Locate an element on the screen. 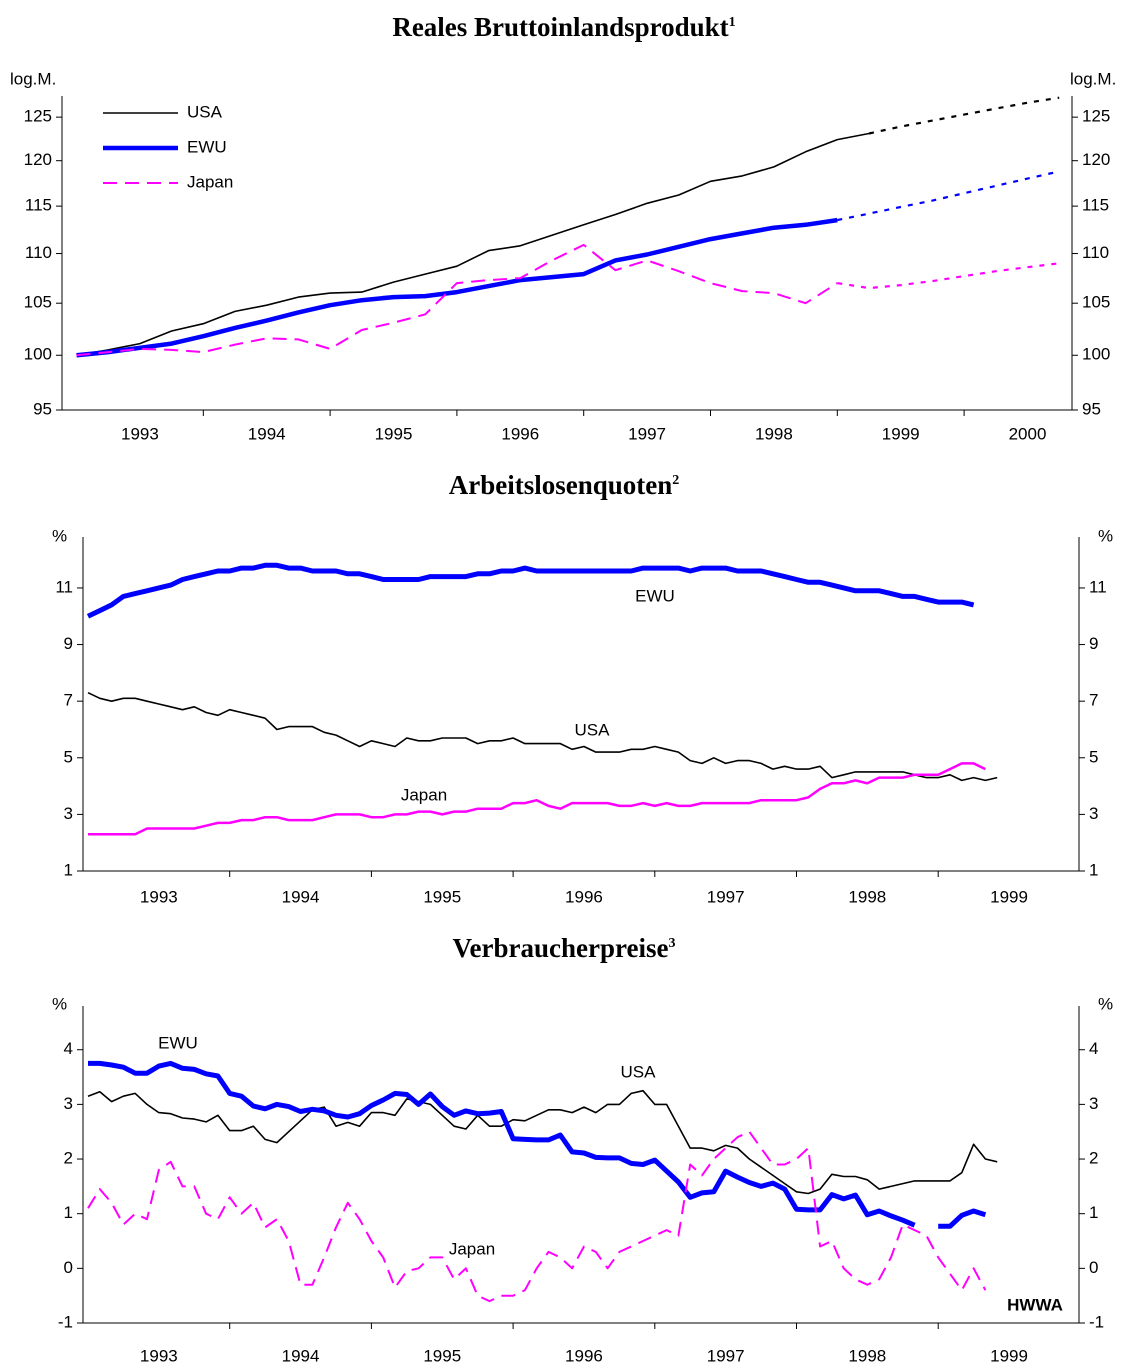 The height and width of the screenshot is (1369, 1128). y-tick-label-right: 4 is located at coordinates (1093, 1048).